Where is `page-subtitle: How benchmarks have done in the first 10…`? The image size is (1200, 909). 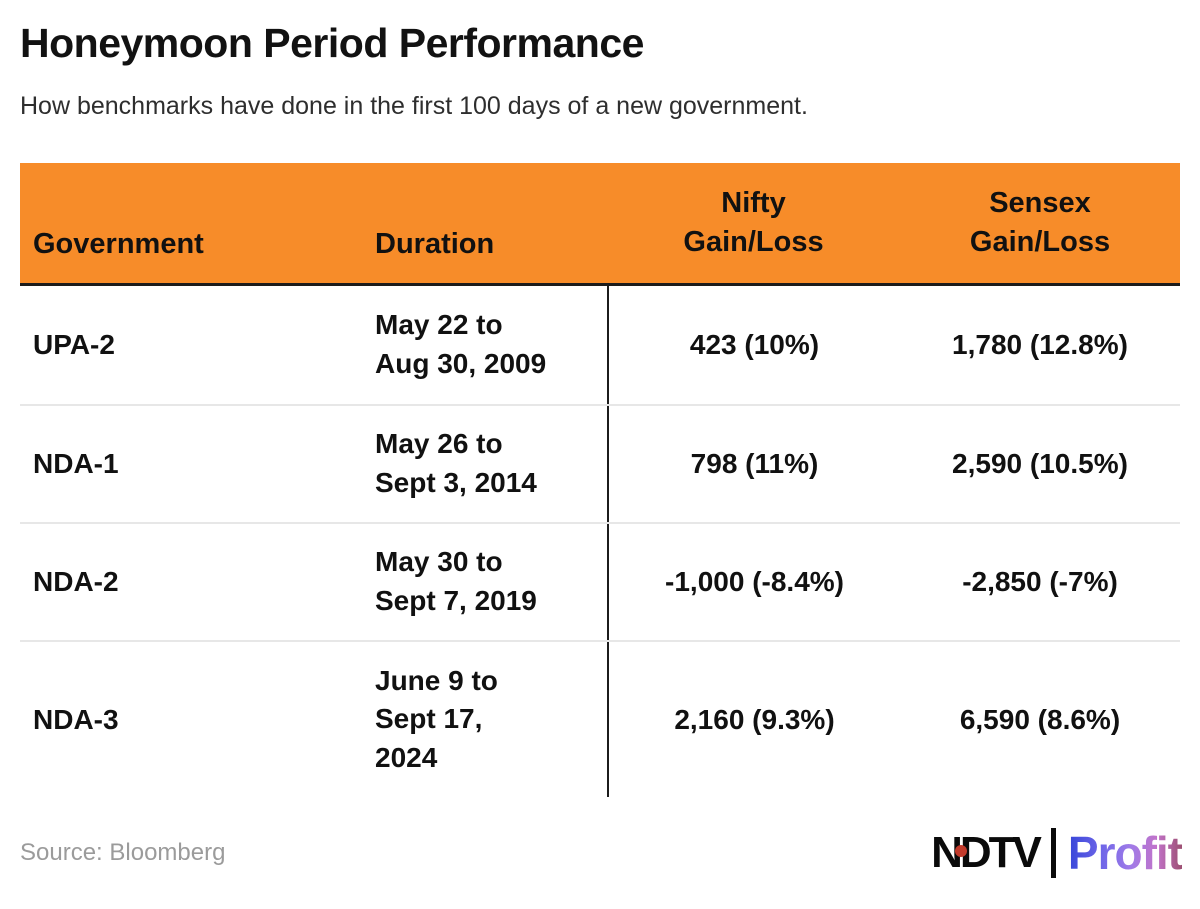
page-subtitle: How benchmarks have done in the first 10… is located at coordinates (414, 106).